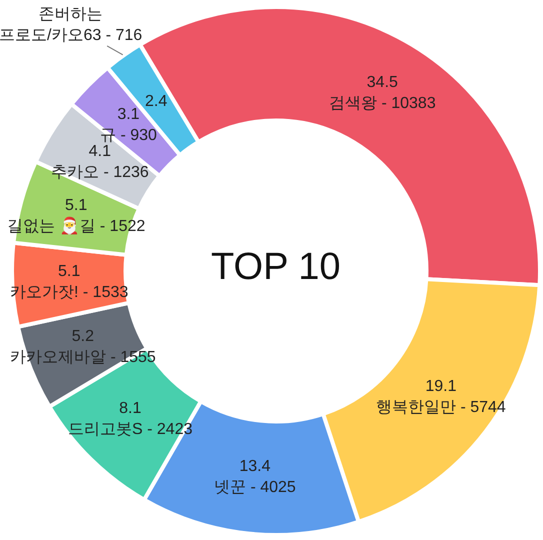 The height and width of the screenshot is (540, 543). What do you see at coordinates (71, 25) in the screenshot?
I see `slice-label: 존버하는 프로도/카오63 - 716` at bounding box center [71, 25].